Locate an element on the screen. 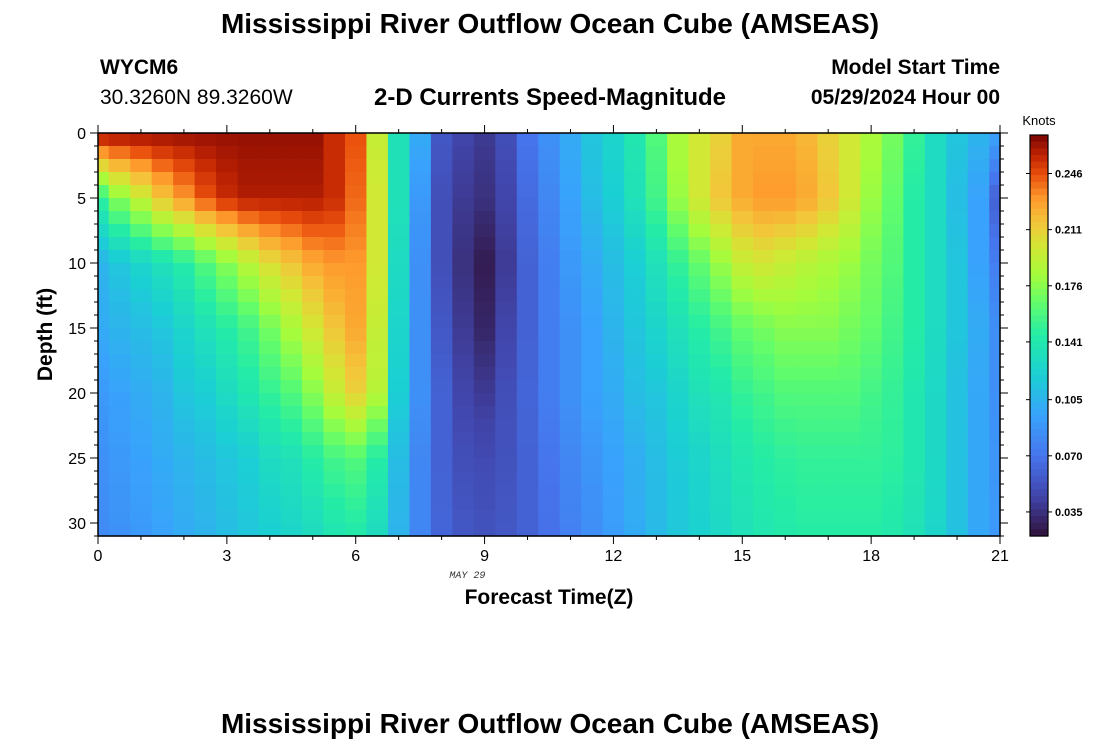 The height and width of the screenshot is (750, 1100). y-axis-label: Depth (ft) is located at coordinates (45, 334).